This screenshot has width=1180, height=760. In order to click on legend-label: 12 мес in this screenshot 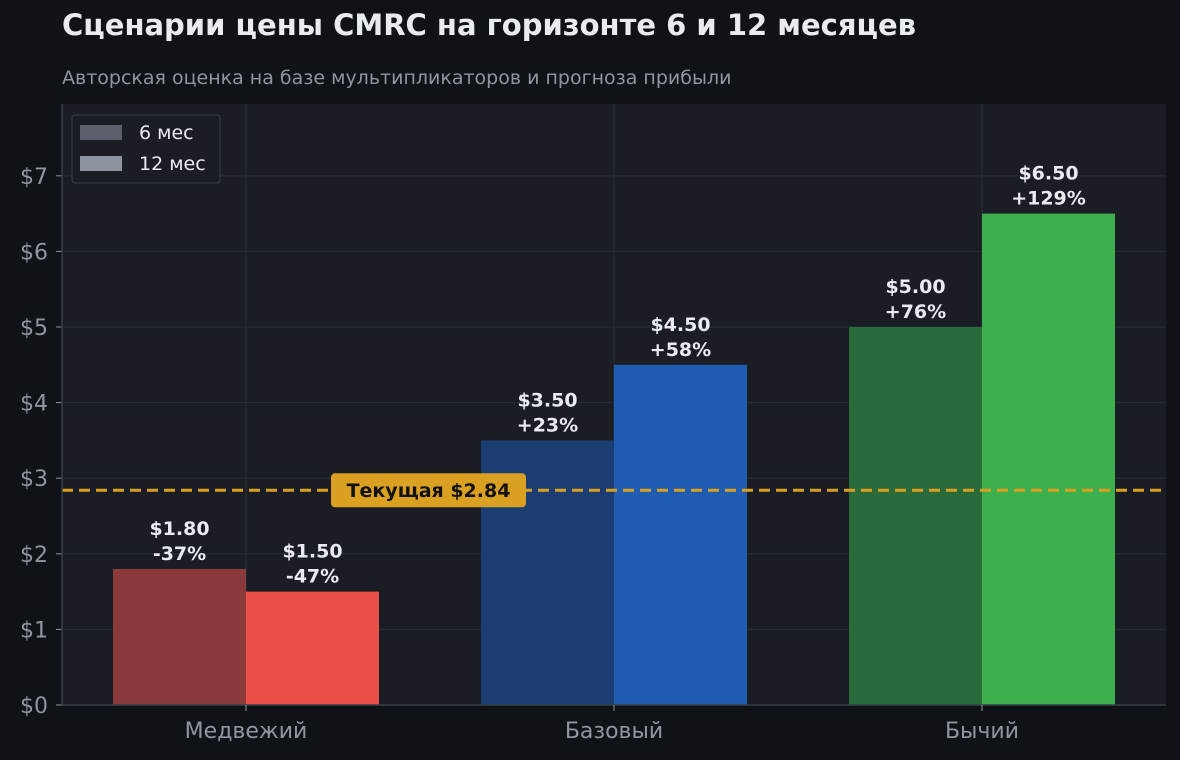, I will do `click(172, 164)`.